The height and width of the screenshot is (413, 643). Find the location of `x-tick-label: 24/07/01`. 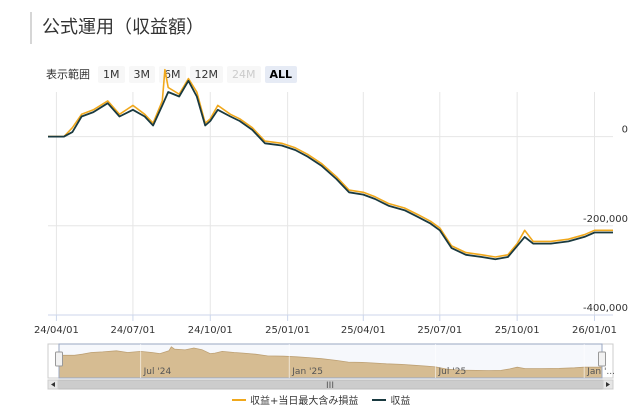

x-tick-label: 24/07/01 is located at coordinates (132, 330).